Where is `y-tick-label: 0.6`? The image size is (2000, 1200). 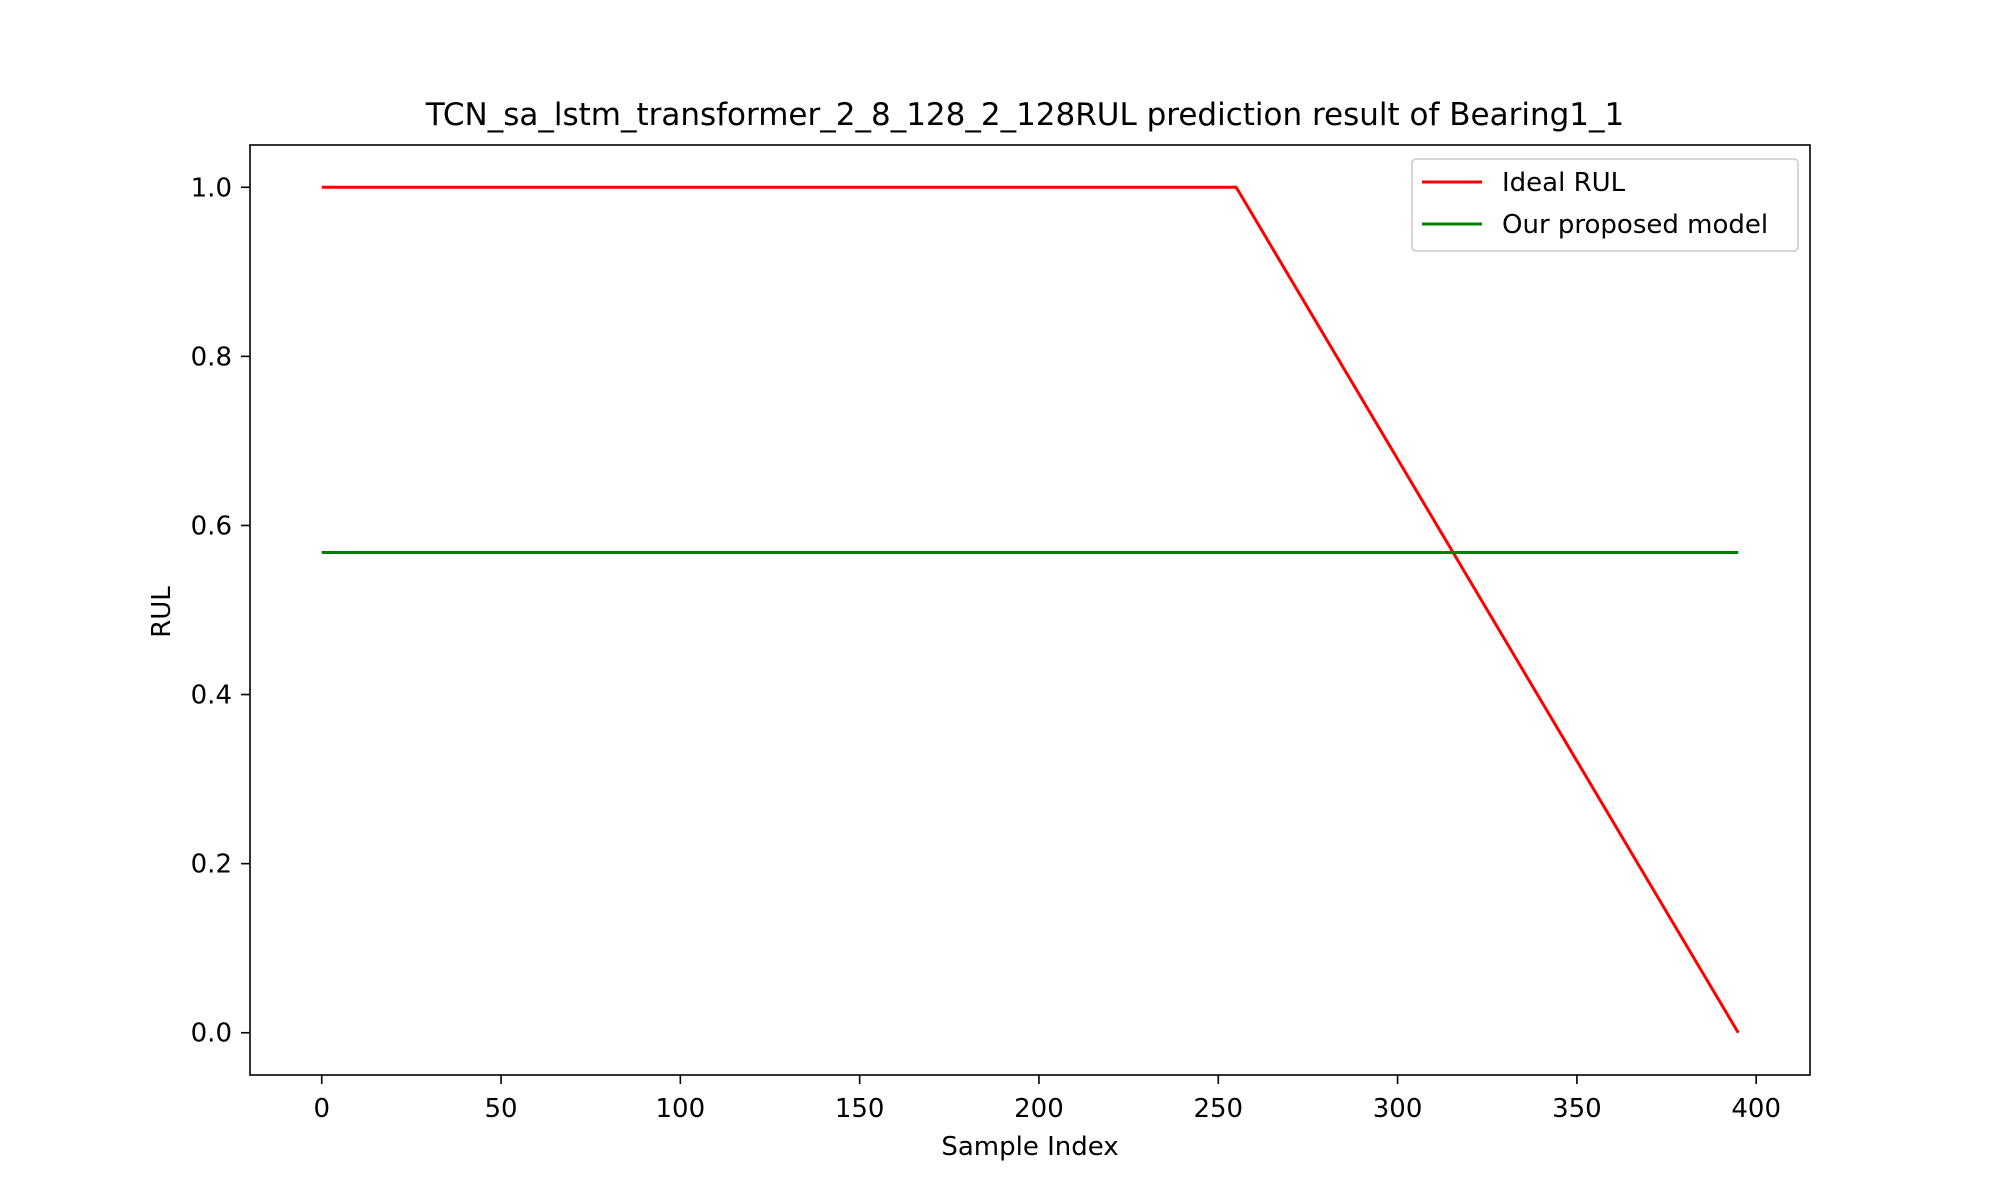 y-tick-label: 0.6 is located at coordinates (211, 526).